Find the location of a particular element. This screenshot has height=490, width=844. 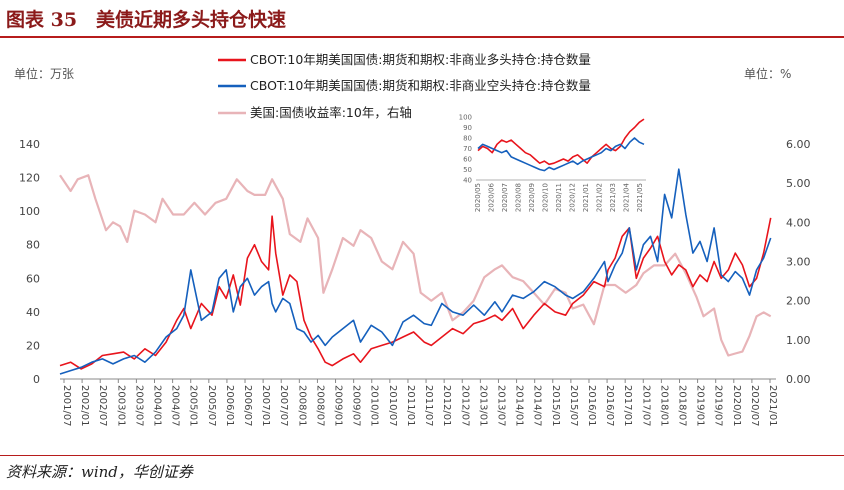

x-tick-label: 2008/07 is located at coordinates (319, 406).